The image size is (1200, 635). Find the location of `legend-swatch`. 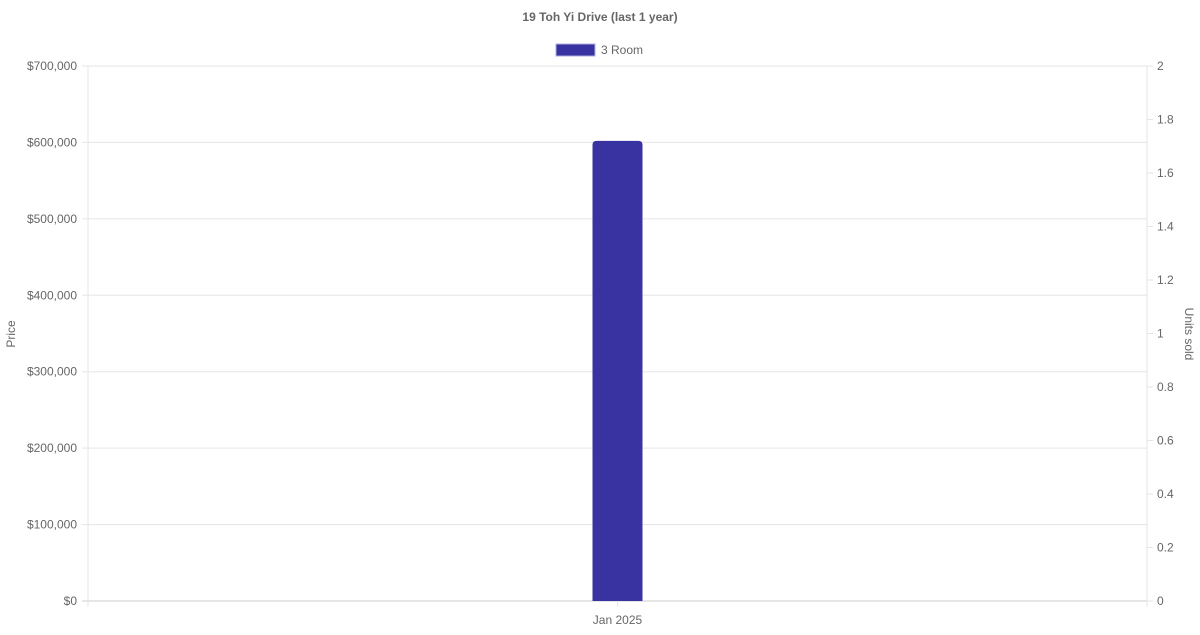

legend-swatch is located at coordinates (575, 50).